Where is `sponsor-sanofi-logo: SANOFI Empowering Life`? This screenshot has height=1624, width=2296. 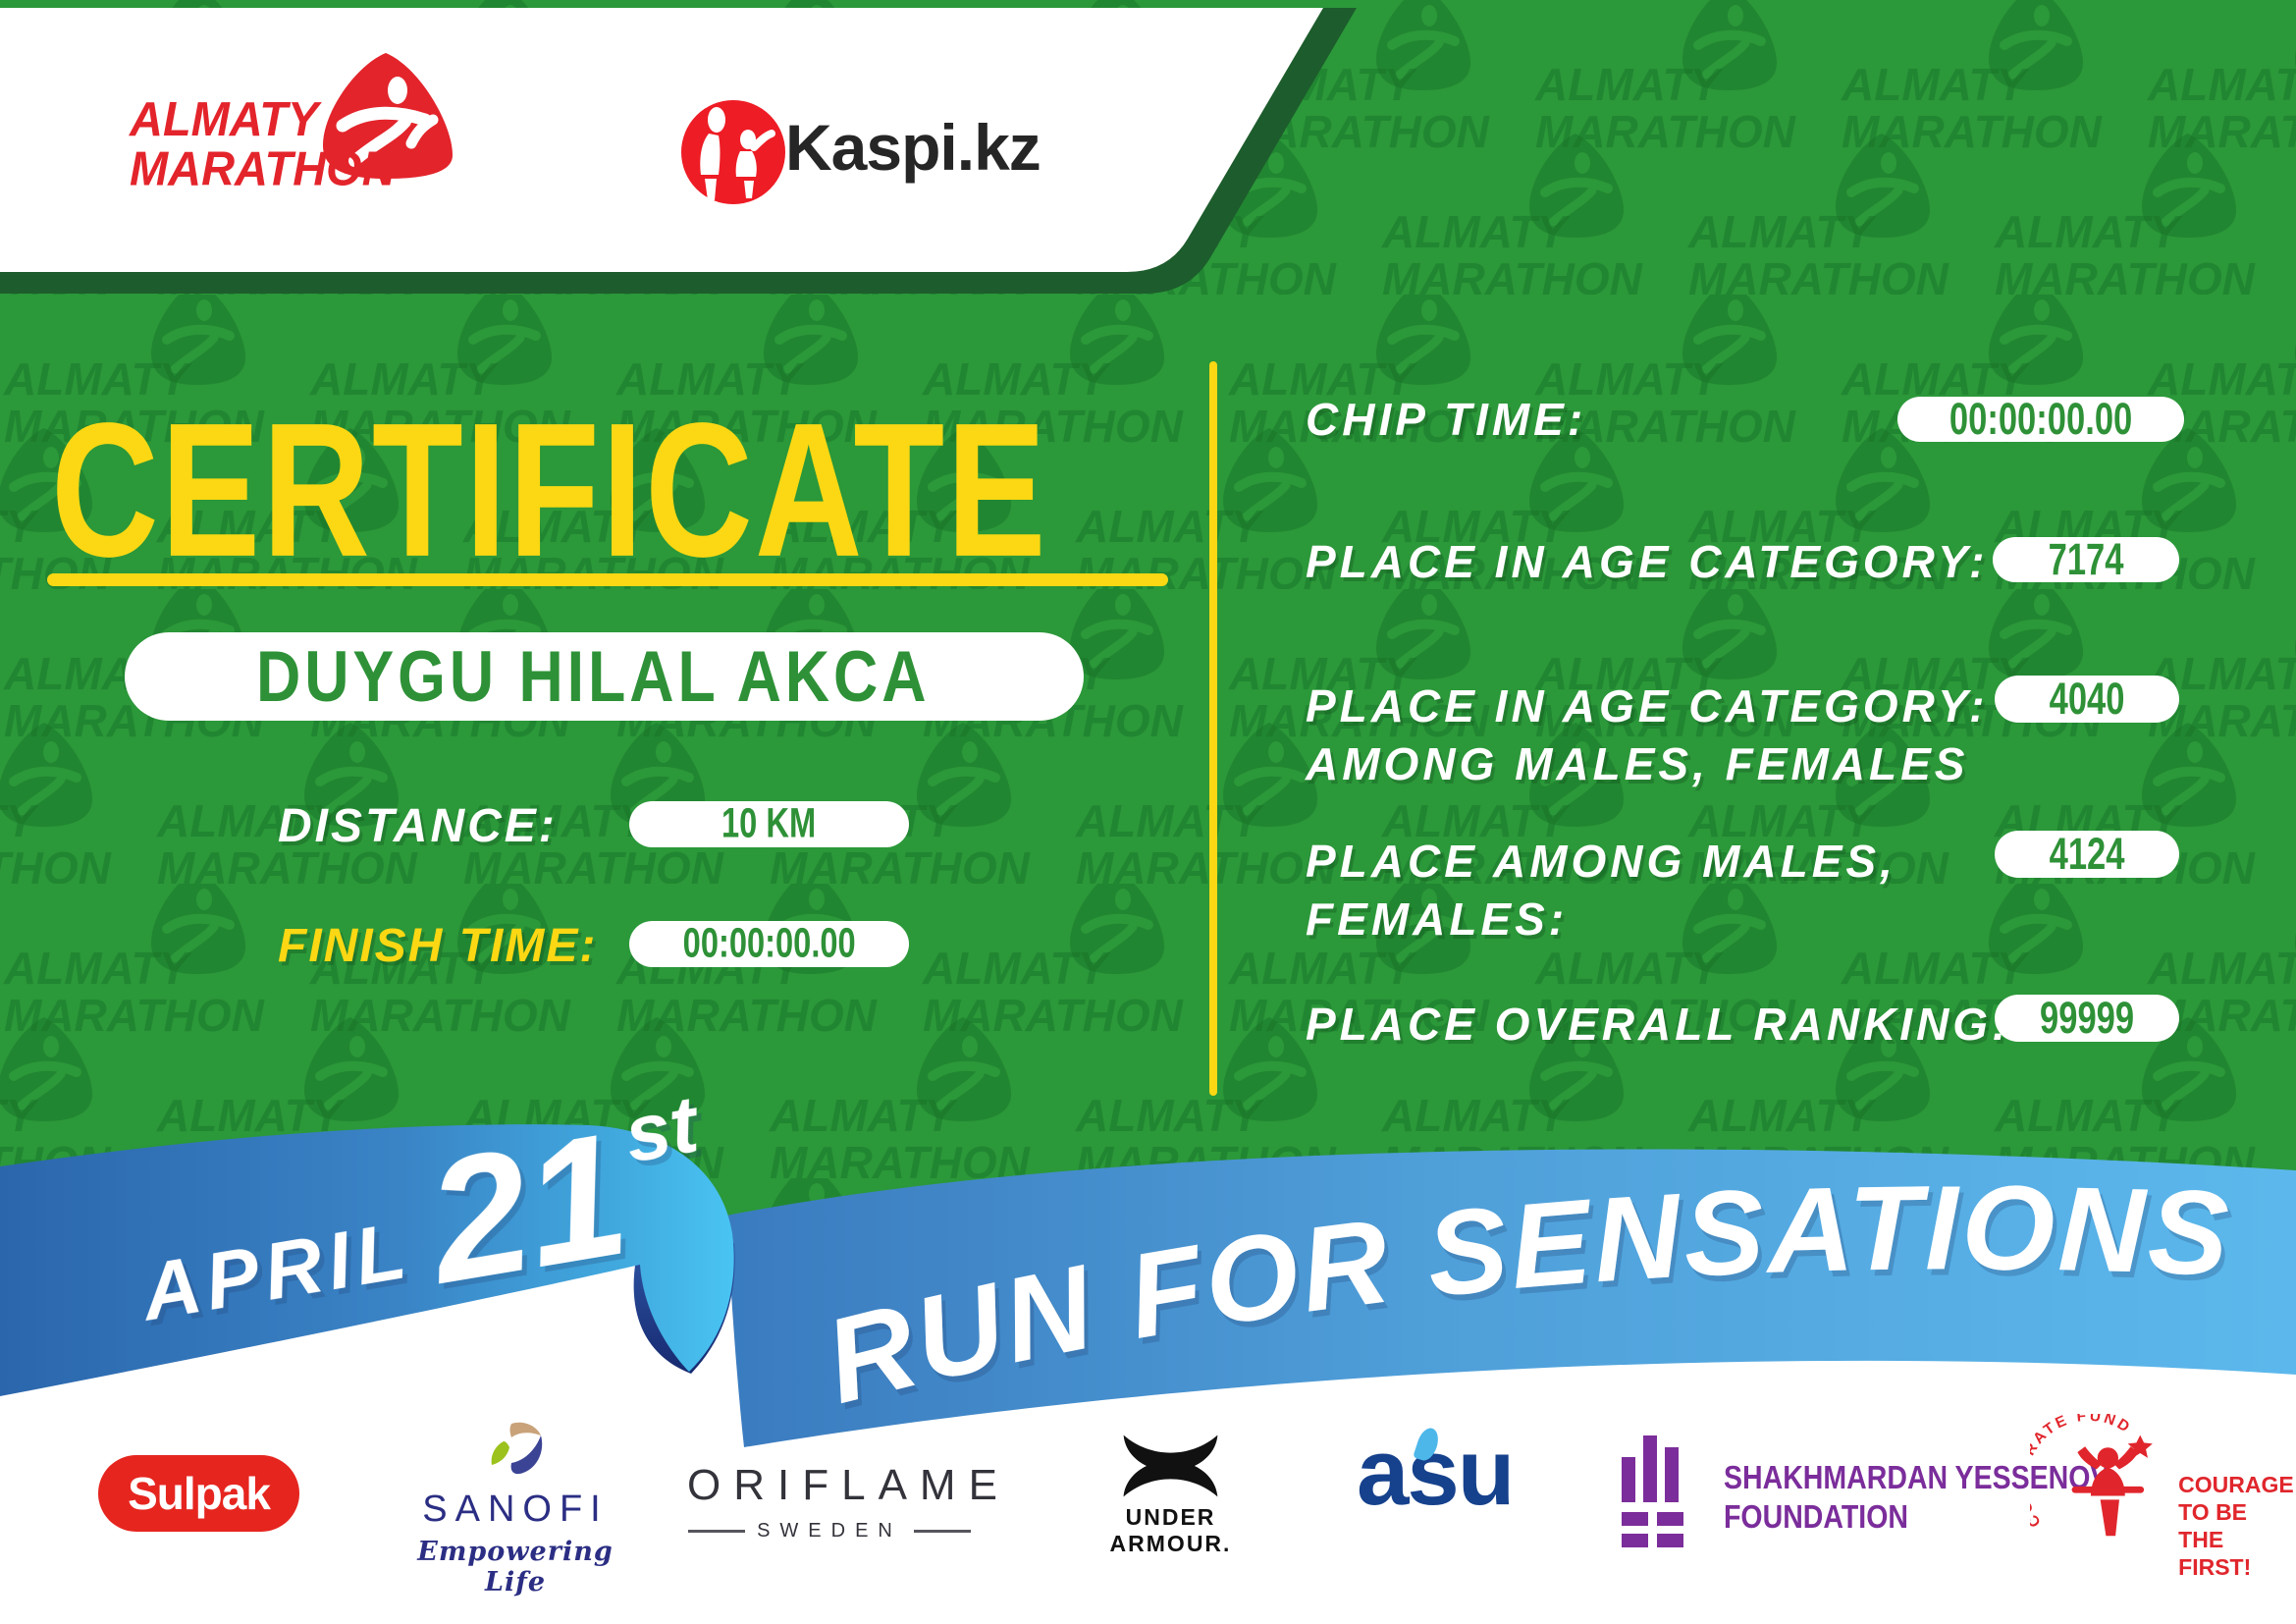
sponsor-sanofi-logo: SANOFI Empowering Life is located at coordinates (515, 1508).